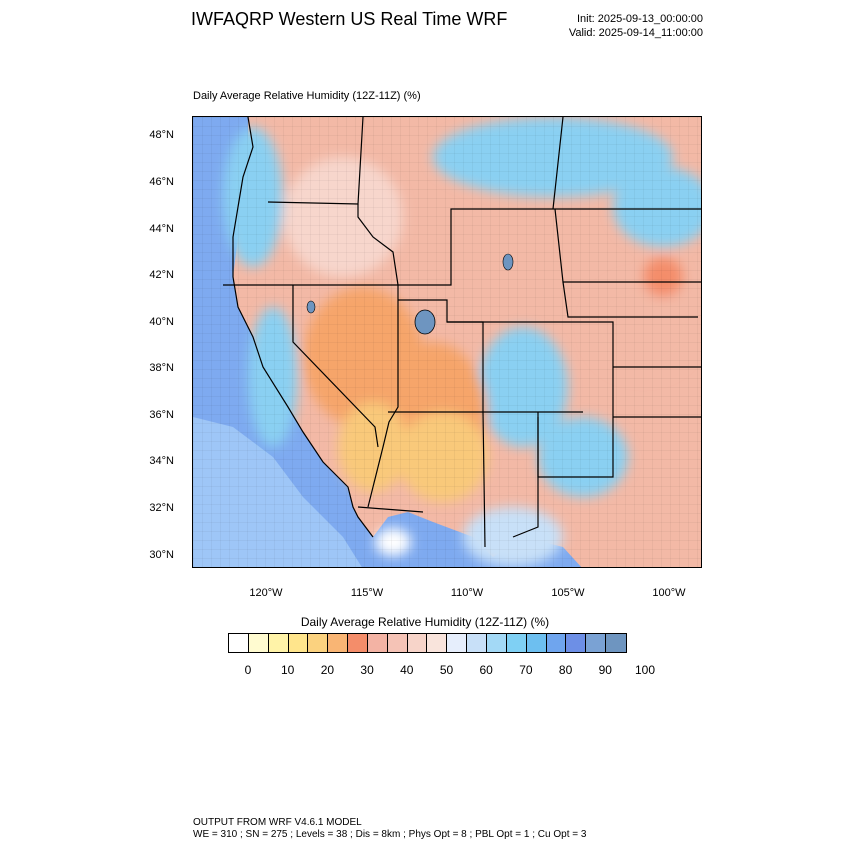 The height and width of the screenshot is (850, 850). What do you see at coordinates (303, 327) in the screenshot?
I see `coastline` at bounding box center [303, 327].